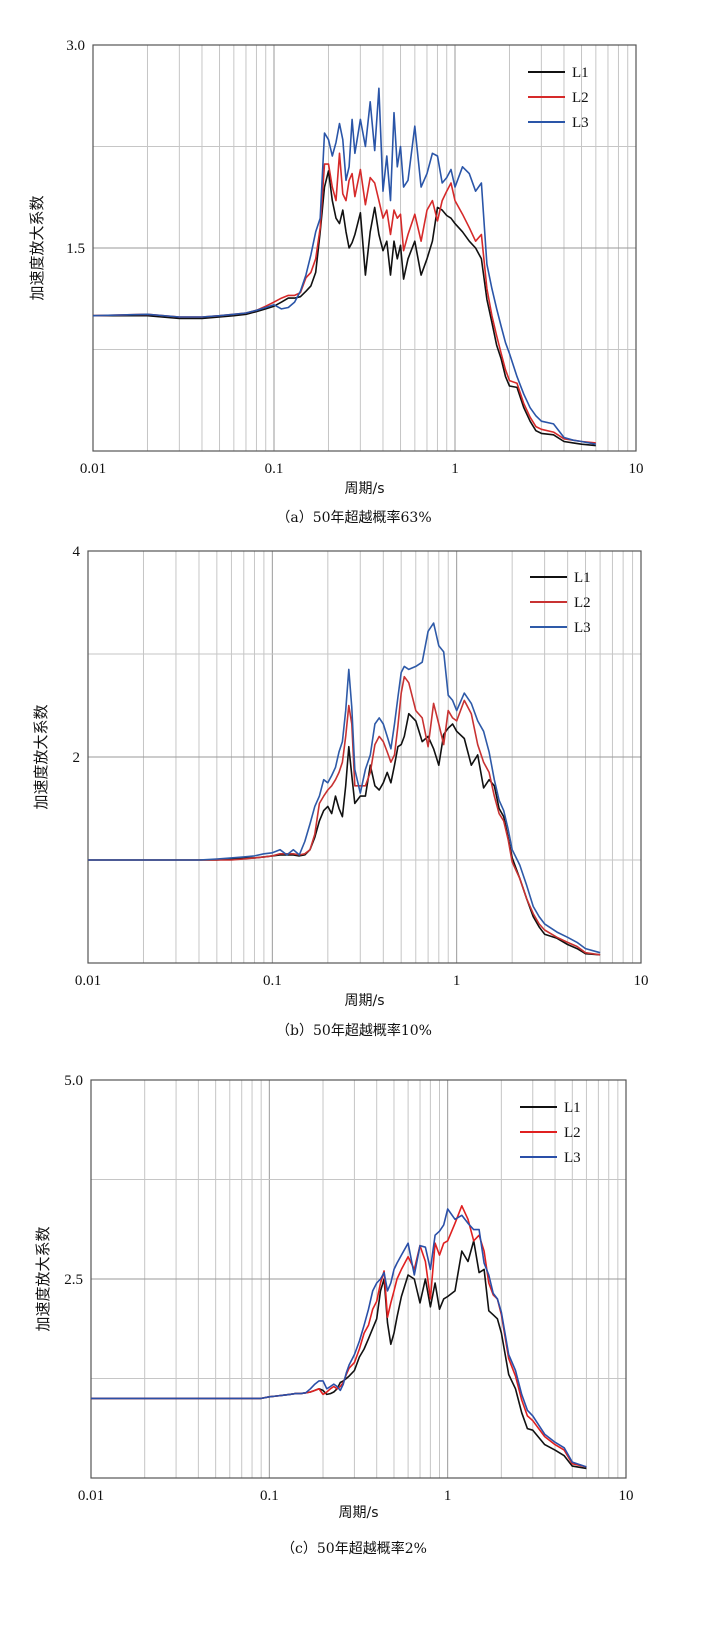 The image size is (709, 1639). Describe the element at coordinates (558, 98) in the screenshot. I see `chart-a-legend: L1 L2 L3` at that location.